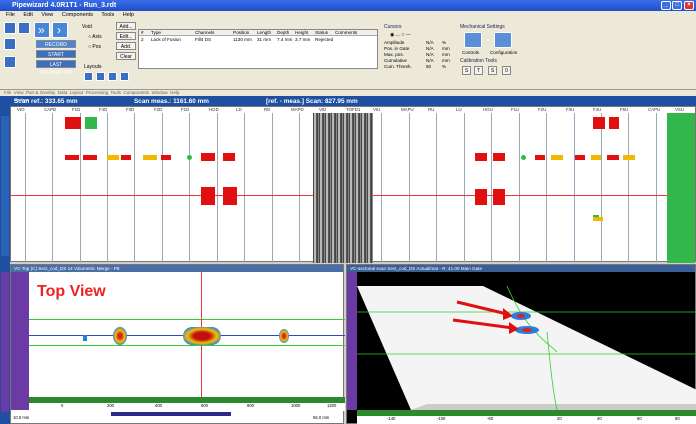 The image size is (696, 424). What do you see at coordinates (100, 76) in the screenshot?
I see `layout-2-icon` at bounding box center [100, 76].